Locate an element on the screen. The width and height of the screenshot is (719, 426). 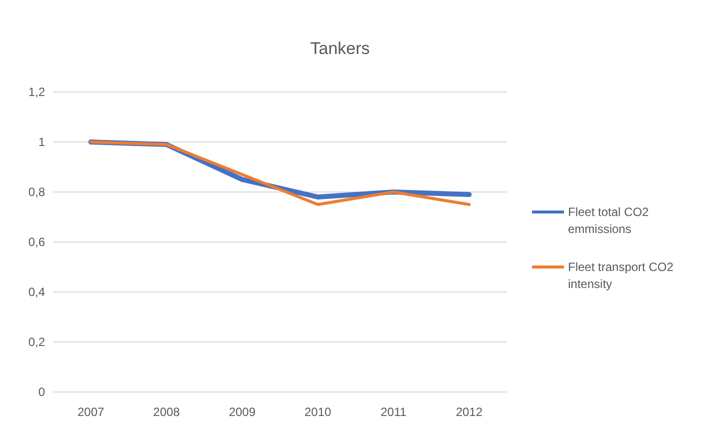
x-tick-label: 2007 is located at coordinates (91, 412).